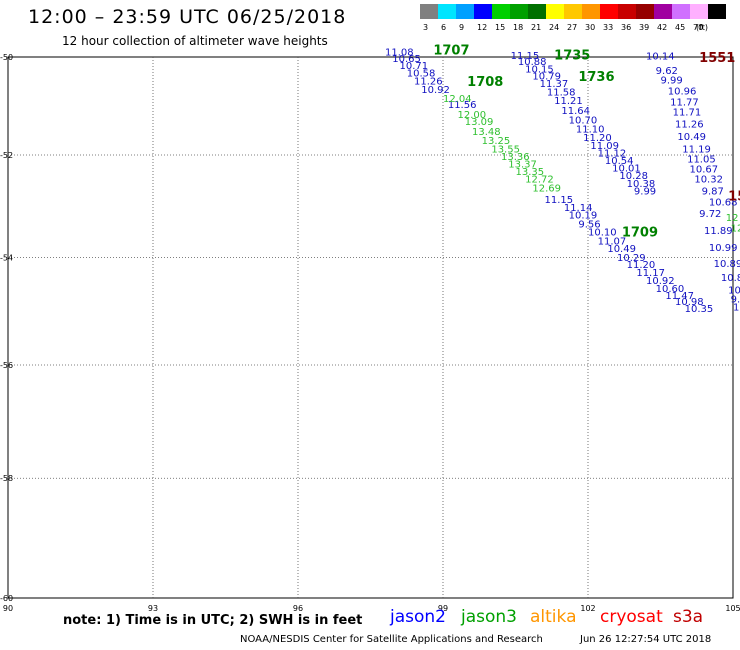 Image resolution: width=740 pixels, height=650 pixels. Describe the element at coordinates (604, 146) in the screenshot. I see `wave-height-value: 11.09` at that location.